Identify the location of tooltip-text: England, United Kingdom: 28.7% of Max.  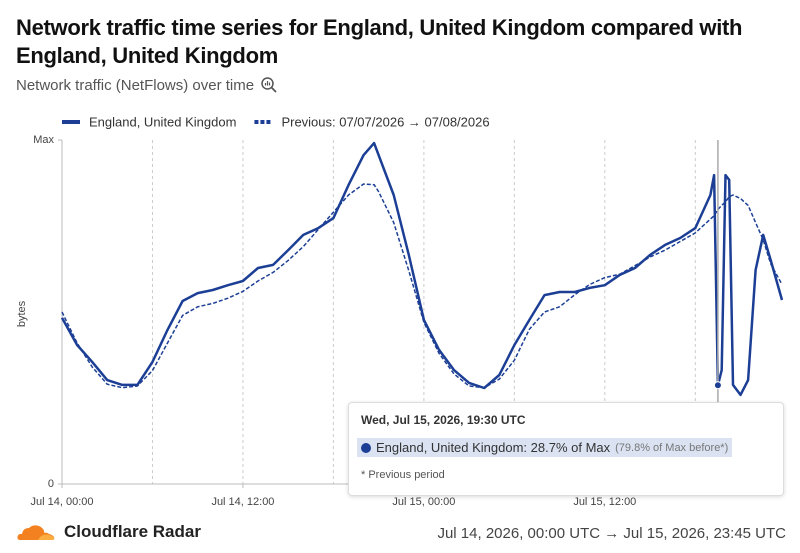
(493, 447).